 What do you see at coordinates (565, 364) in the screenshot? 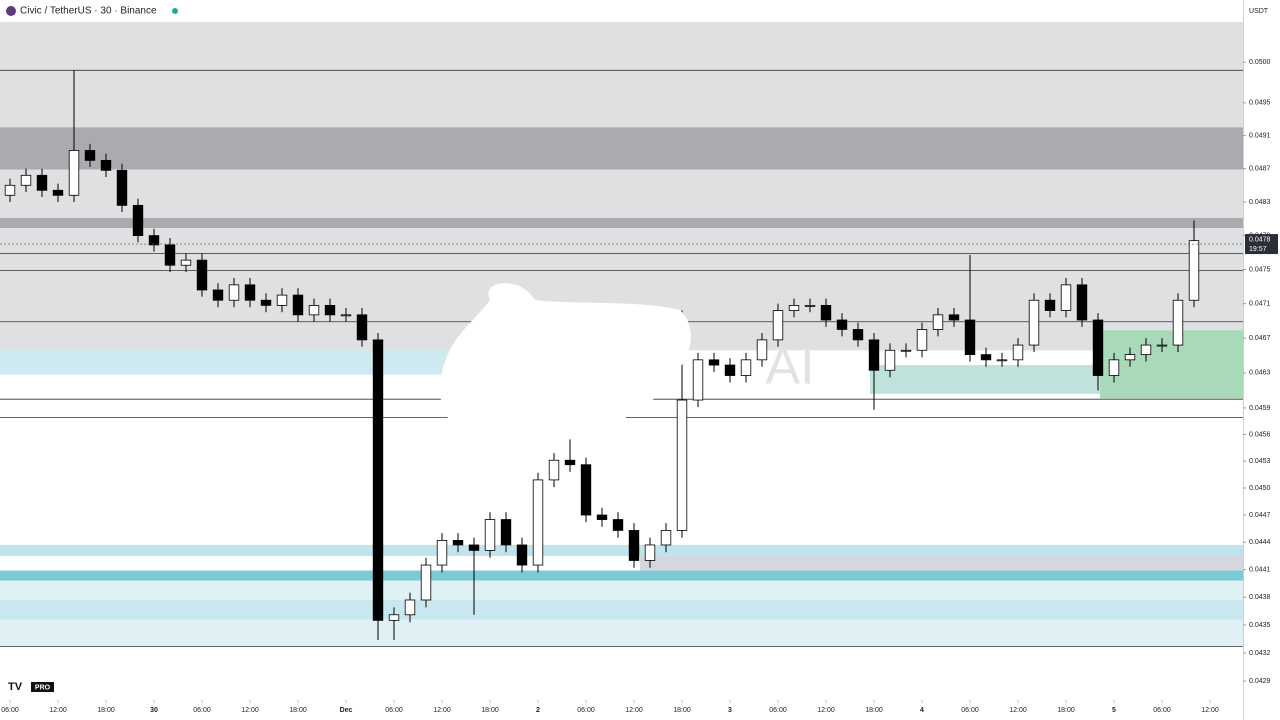
I see `obscured-area` at bounding box center [565, 364].